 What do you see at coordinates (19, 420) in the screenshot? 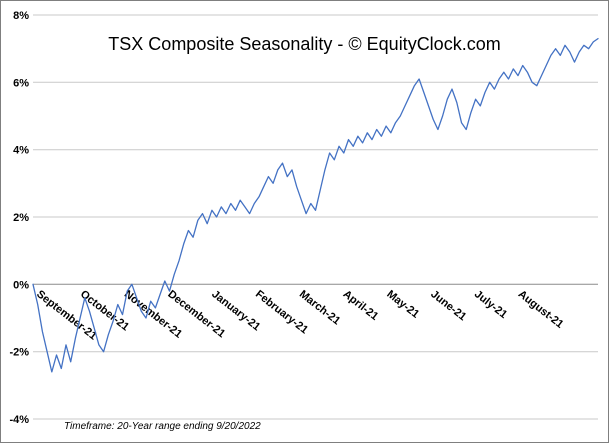
I see `y-tick-label: -4%` at bounding box center [19, 420].